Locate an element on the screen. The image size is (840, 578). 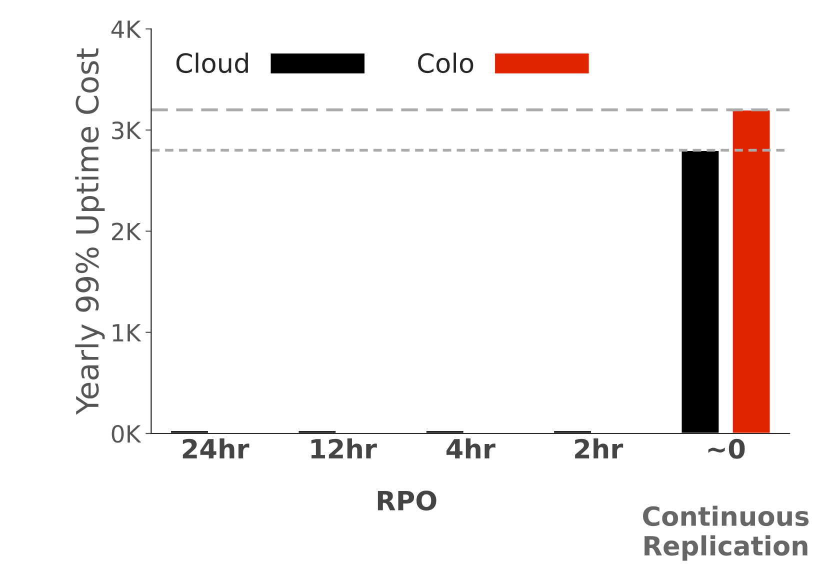
x-tick-label: ~0 is located at coordinates (726, 448).